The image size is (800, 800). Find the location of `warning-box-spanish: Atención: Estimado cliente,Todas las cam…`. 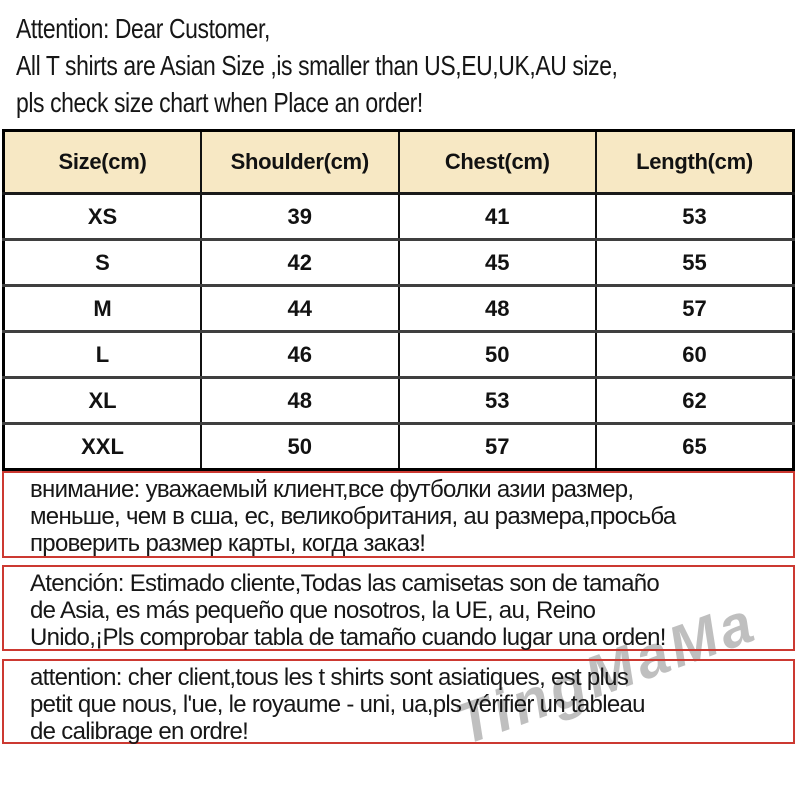

warning-box-spanish: Atención: Estimado cliente,Todas las cam… is located at coordinates (398, 608).